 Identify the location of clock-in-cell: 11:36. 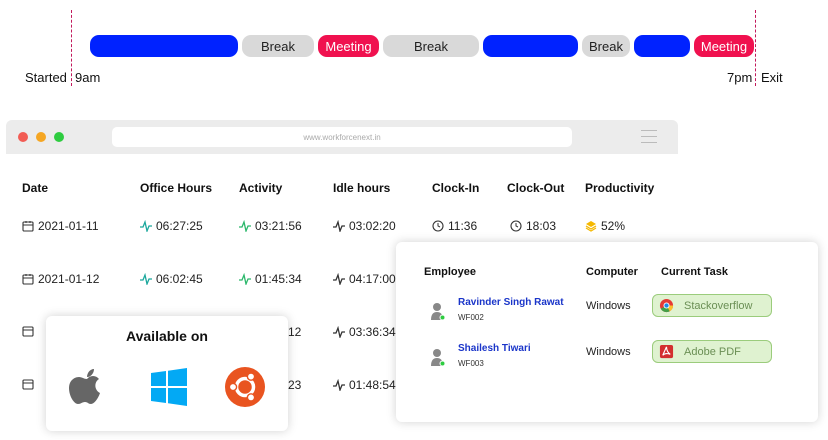
(454, 226).